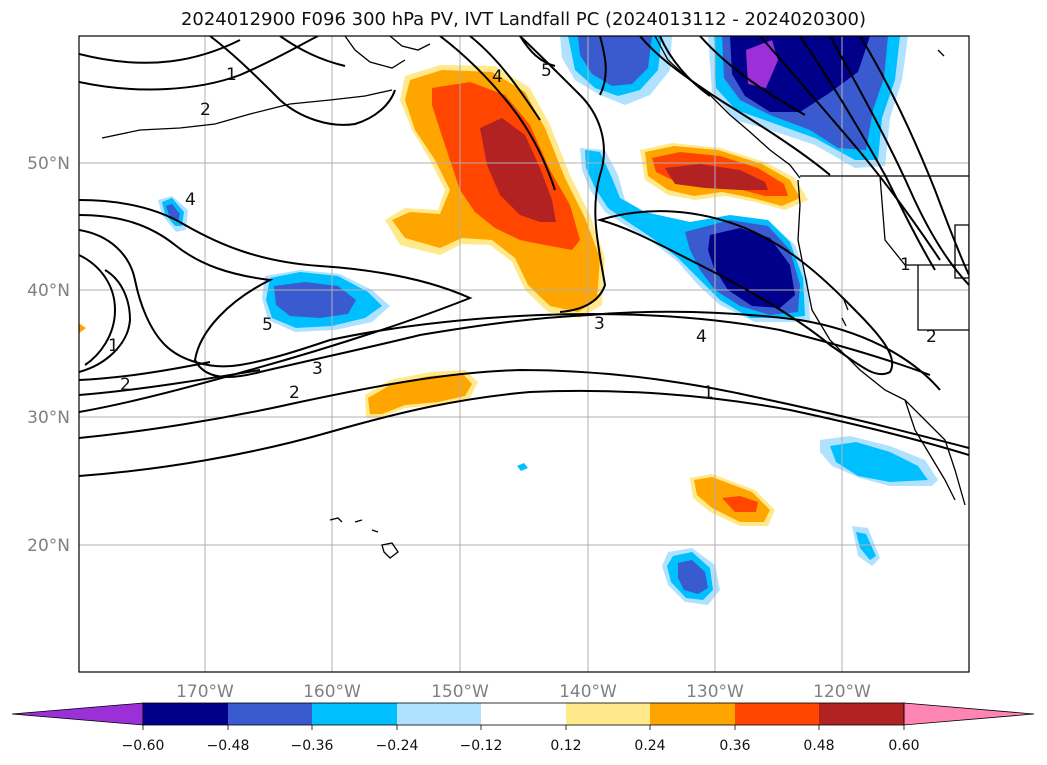 This screenshot has height=765, width=1047. I want to click on lon-label: 120°W, so click(842, 692).